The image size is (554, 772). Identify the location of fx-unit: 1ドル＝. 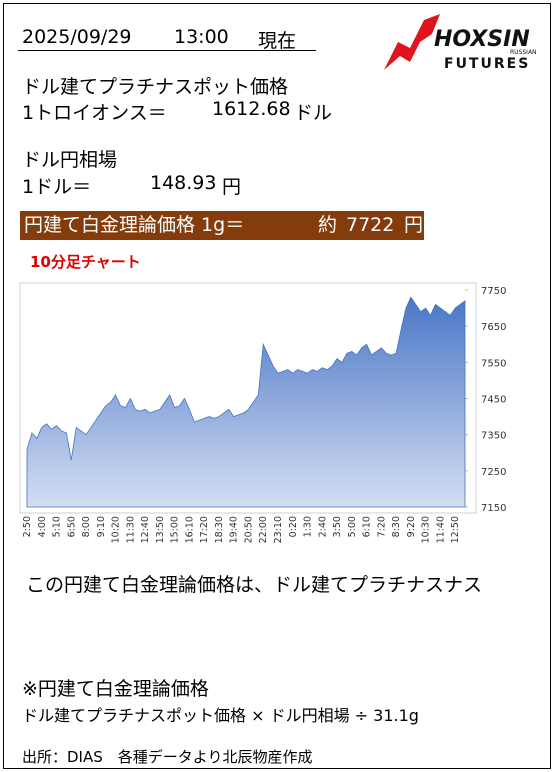
(57, 187).